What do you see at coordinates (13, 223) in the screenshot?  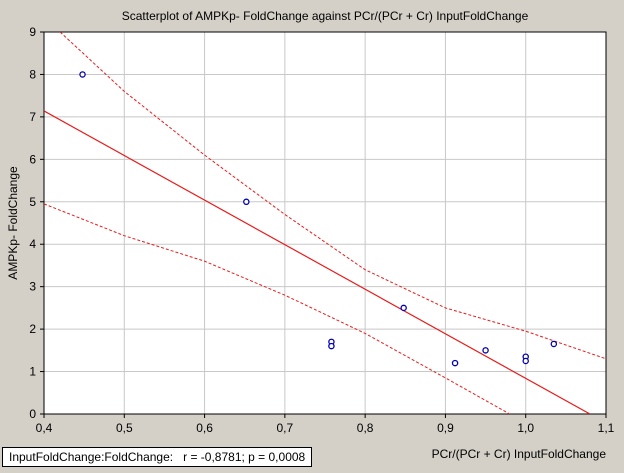 I see `y-axis-label: AMPKp- FoldChange` at bounding box center [13, 223].